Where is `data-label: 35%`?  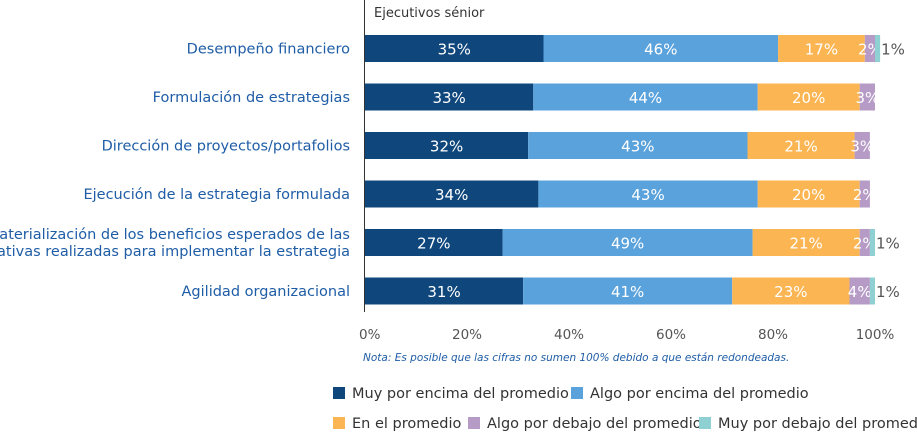 data-label: 35% is located at coordinates (454, 50).